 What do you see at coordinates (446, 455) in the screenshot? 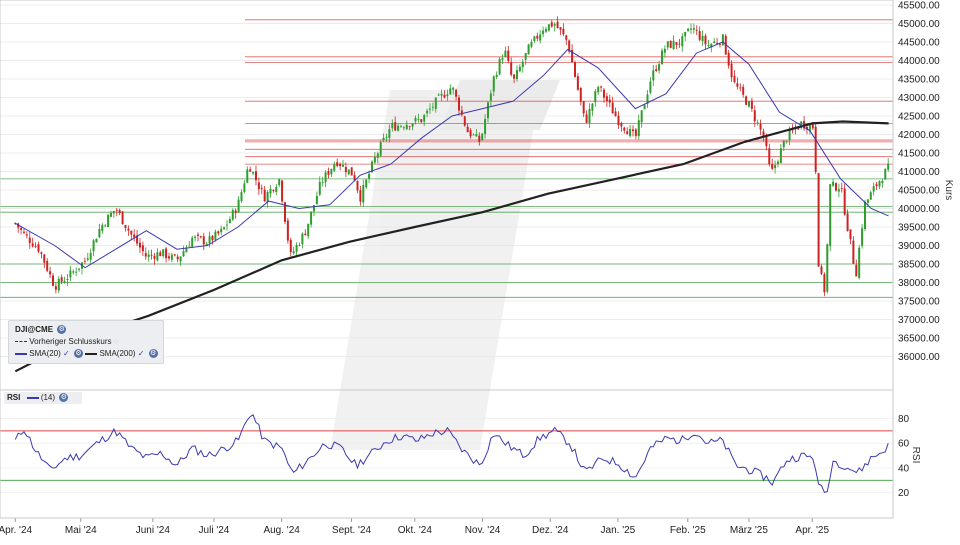
I see `rsi-gridlines` at bounding box center [446, 455].